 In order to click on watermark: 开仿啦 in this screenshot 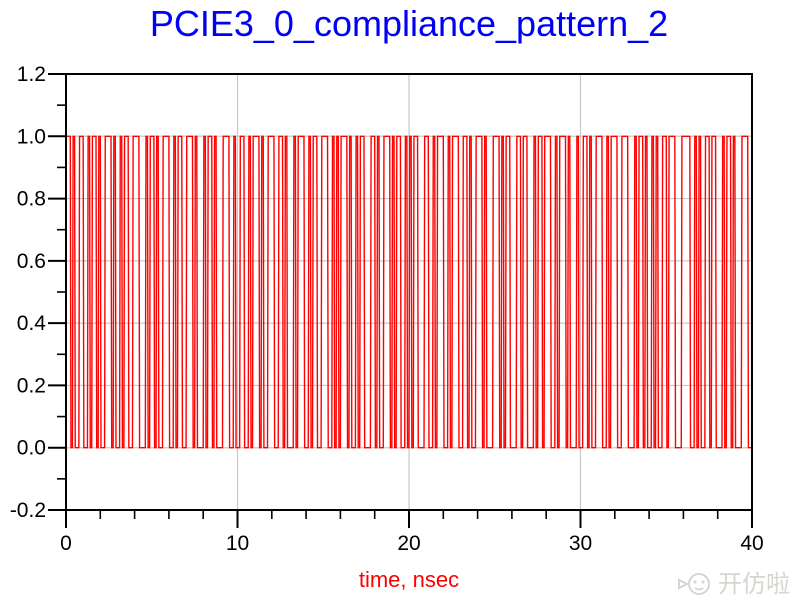, I will do `click(734, 585)`.